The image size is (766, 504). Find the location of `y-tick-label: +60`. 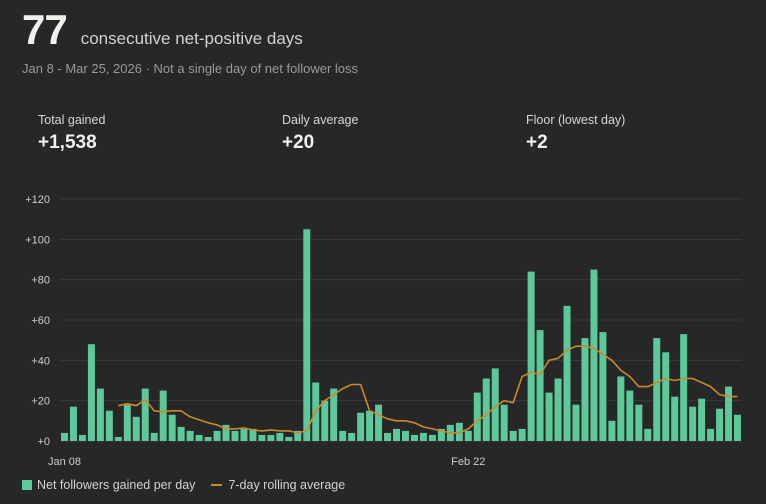

y-tick-label: +60 is located at coordinates (40, 321).